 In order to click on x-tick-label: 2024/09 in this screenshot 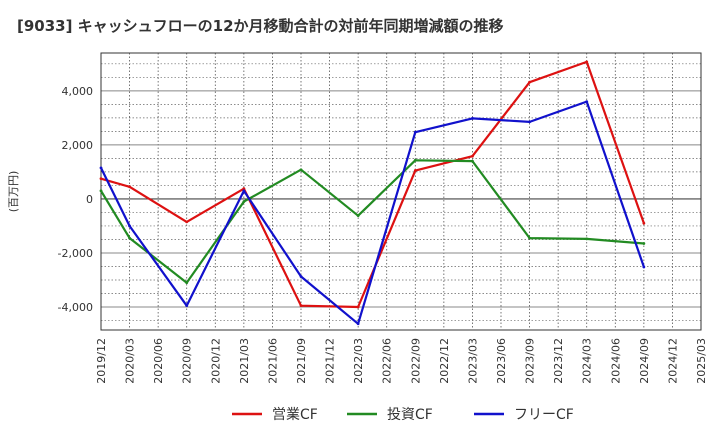, I will do `click(644, 361)`.